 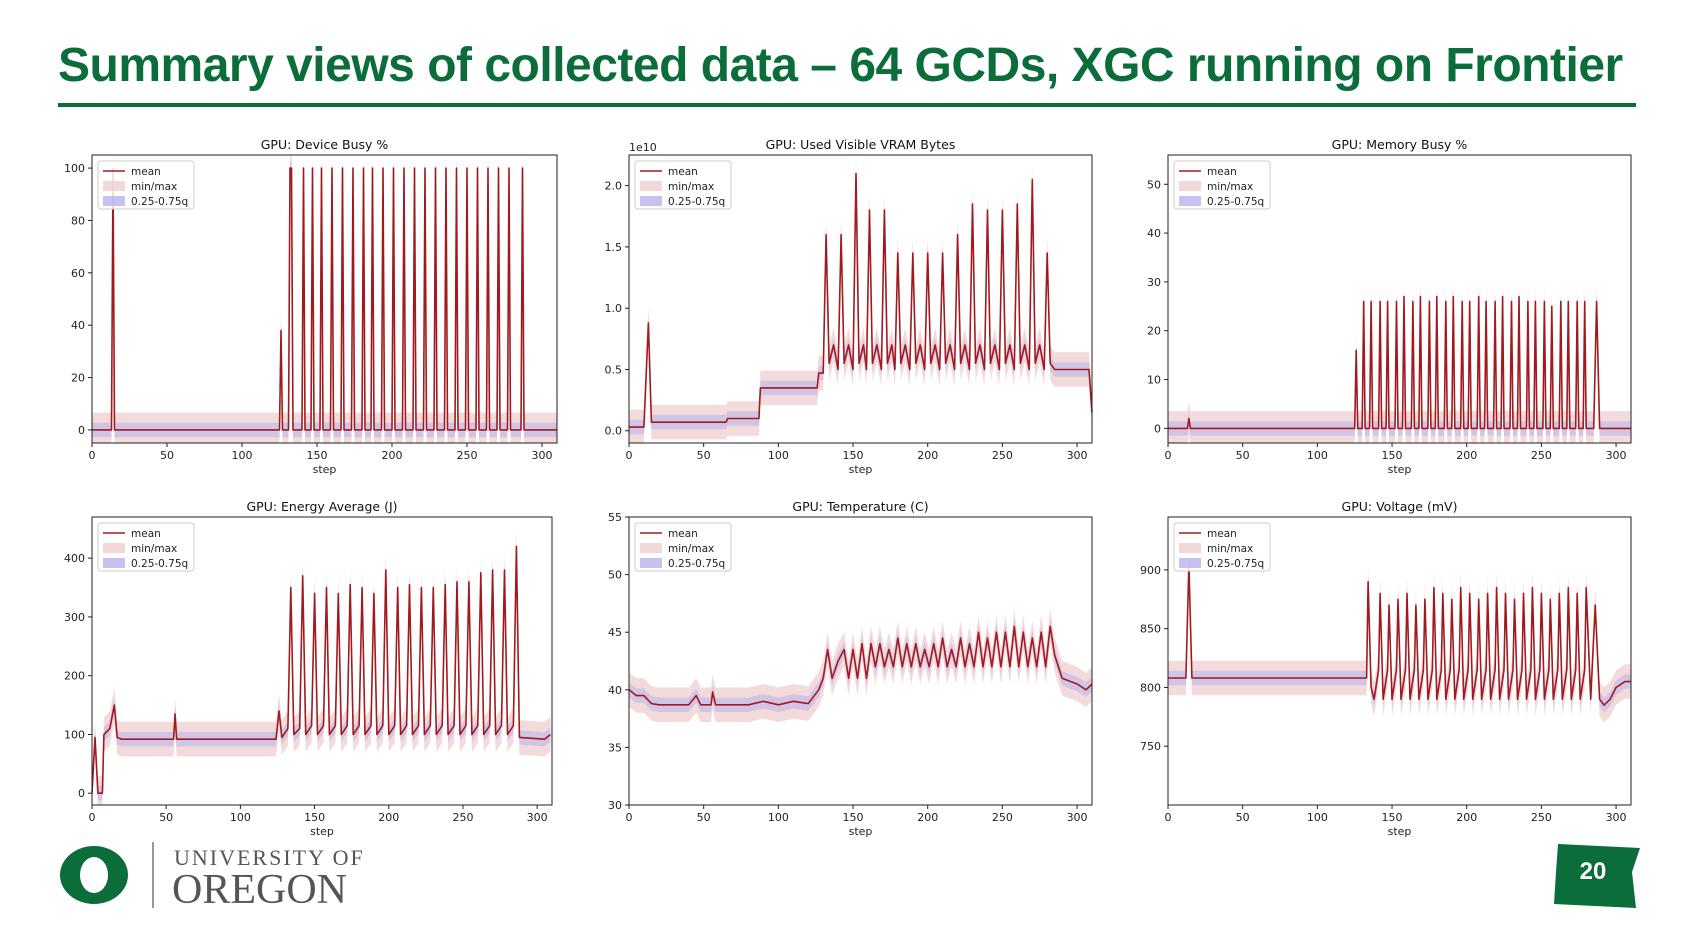 What do you see at coordinates (861, 144) in the screenshot?
I see `chart-title: GPU: Used Visible VRAM Bytes` at bounding box center [861, 144].